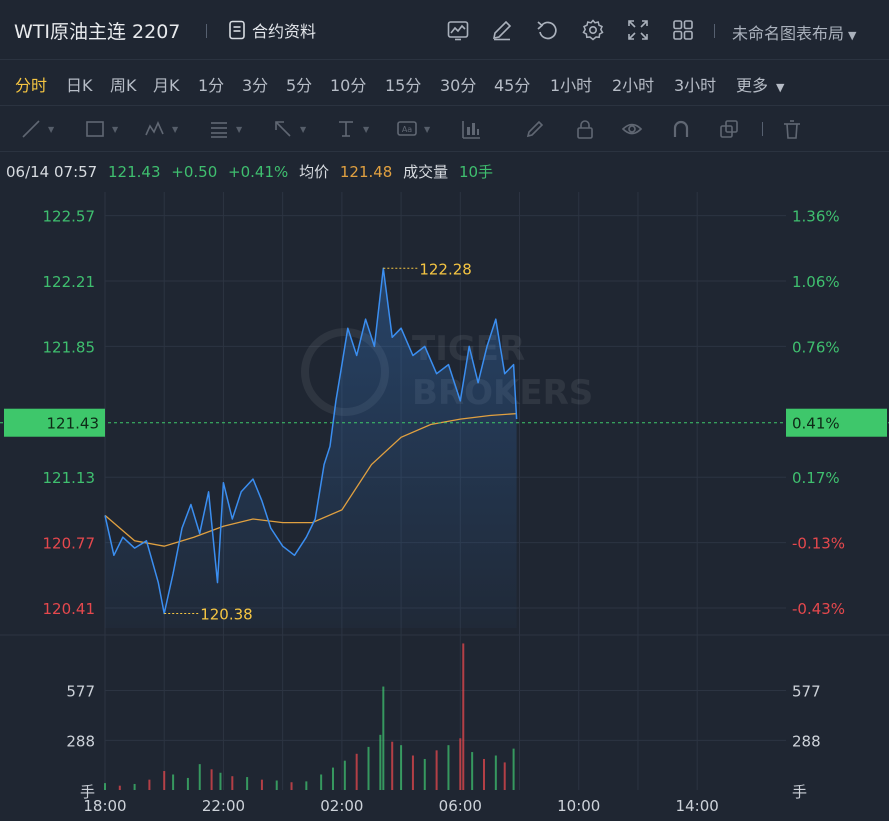  I want to click on period-tab: 10分, so click(348, 85).